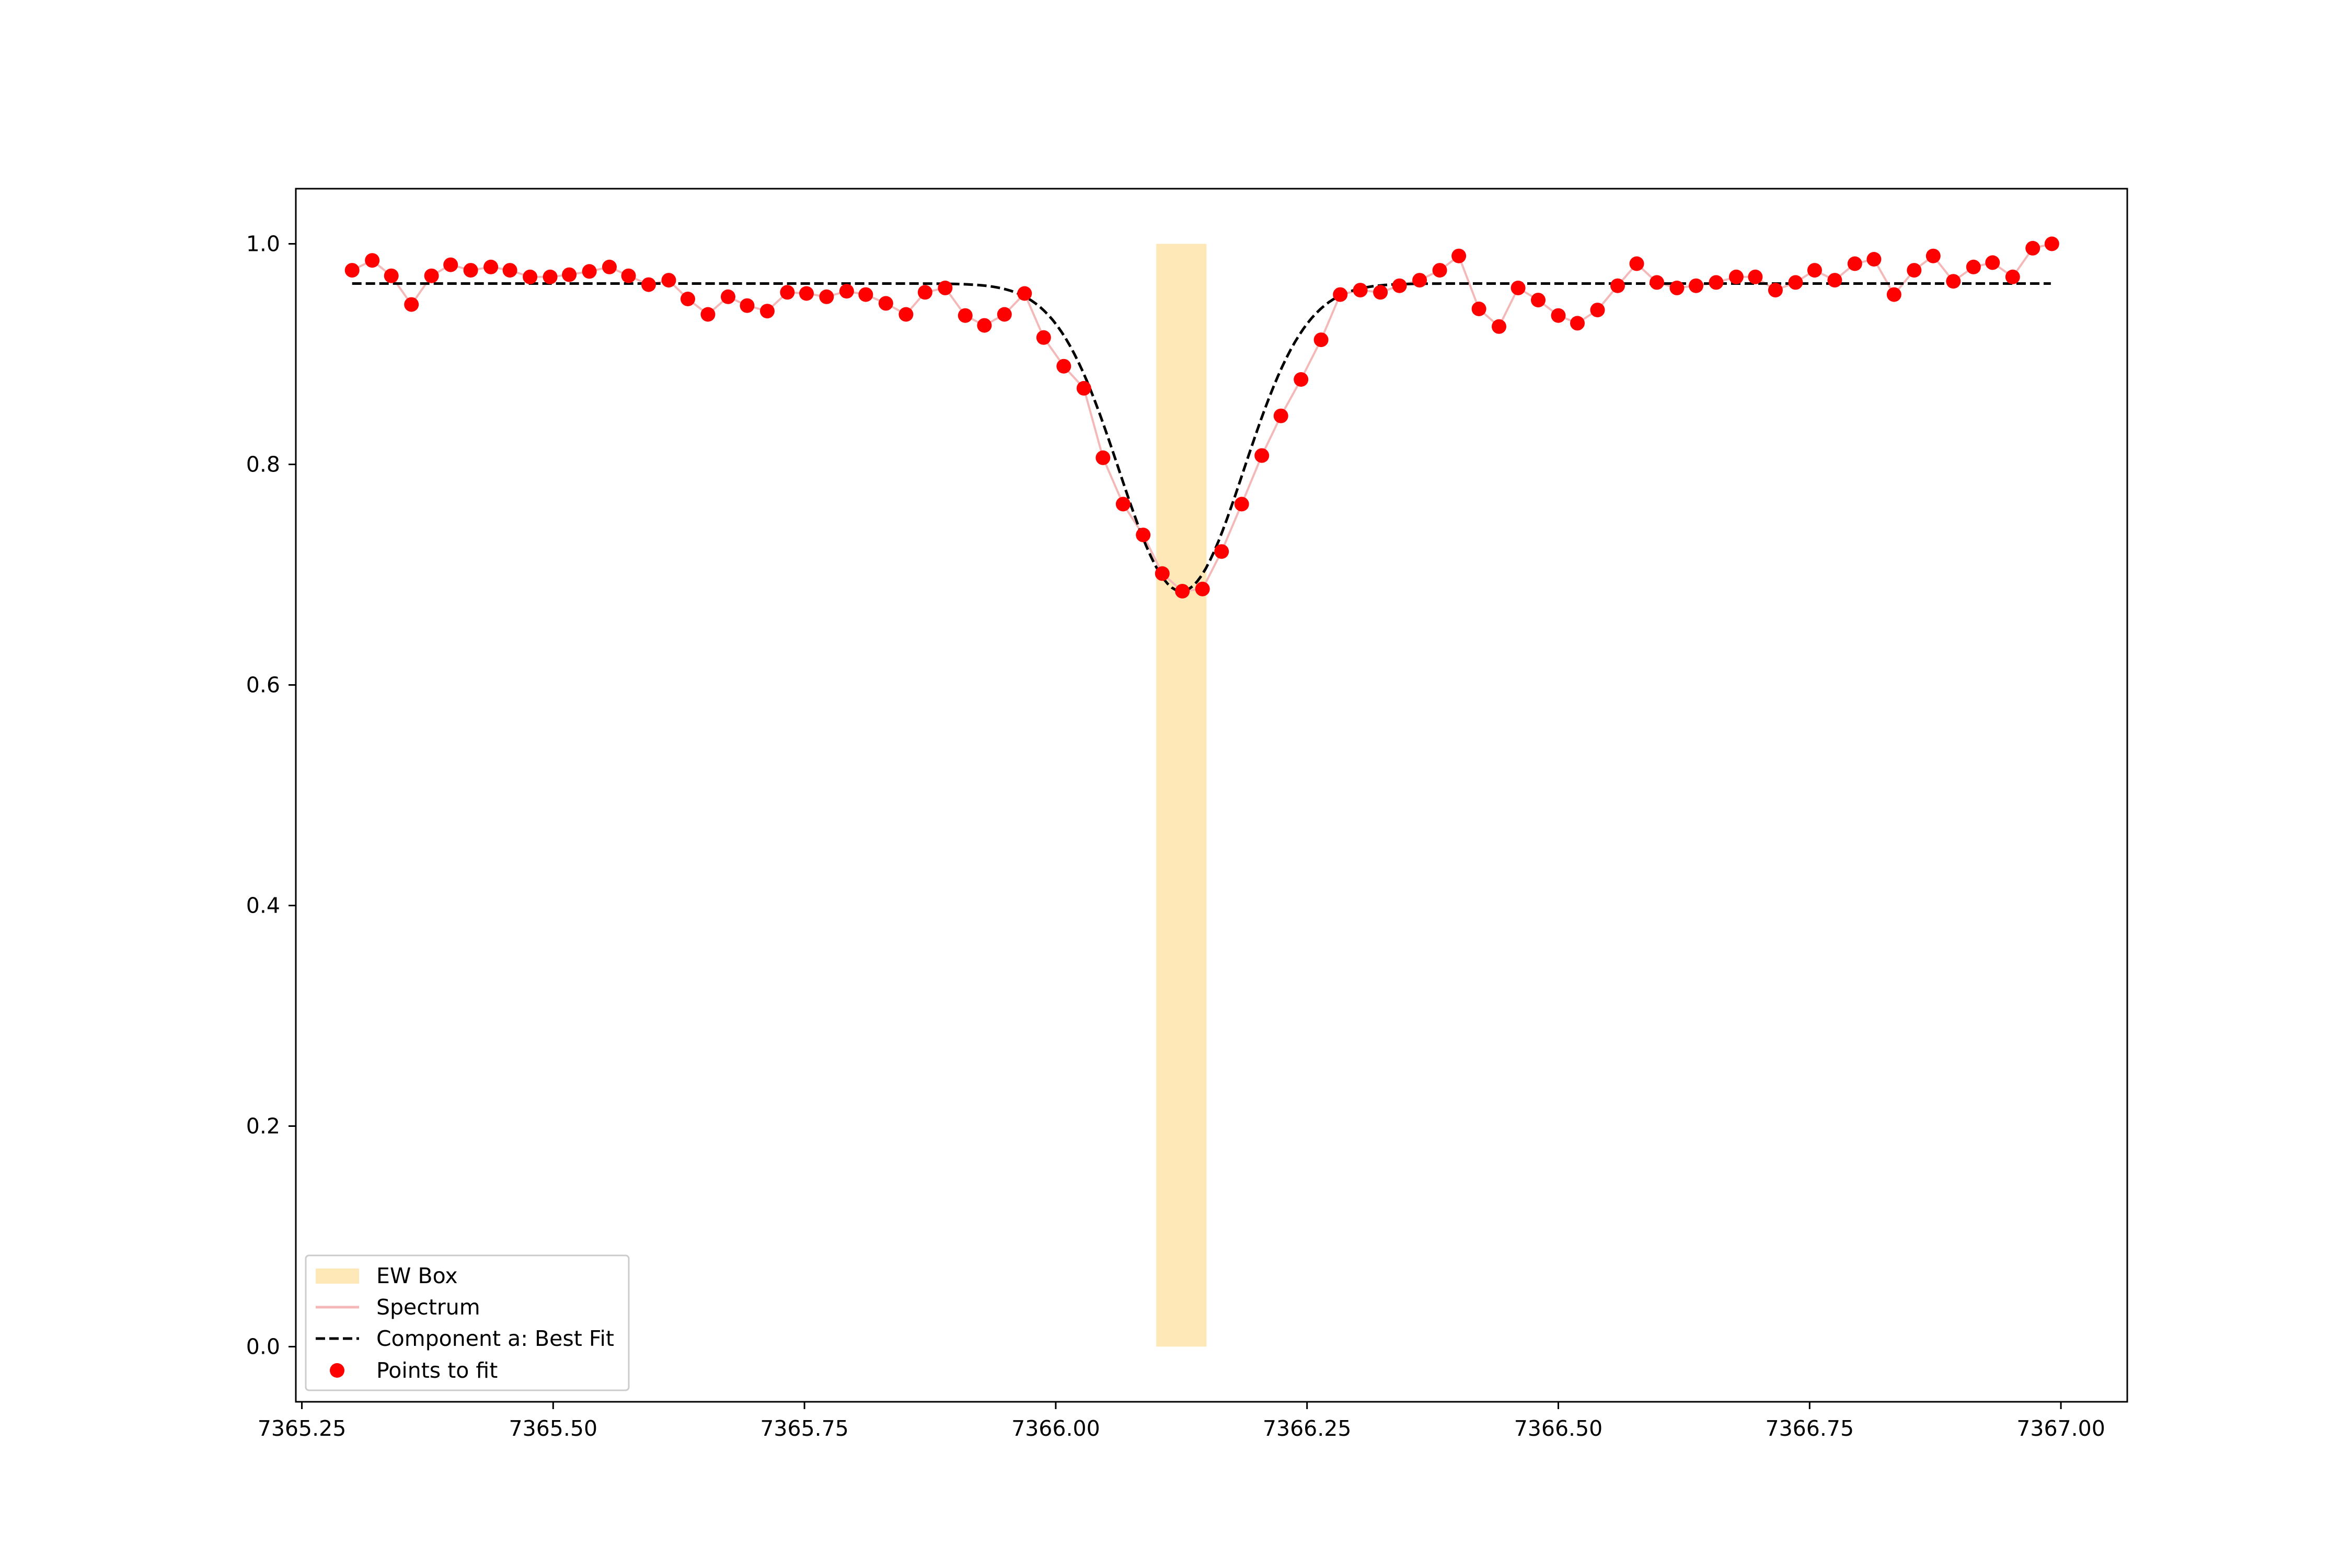  I want to click on ew-box, so click(1181, 795).